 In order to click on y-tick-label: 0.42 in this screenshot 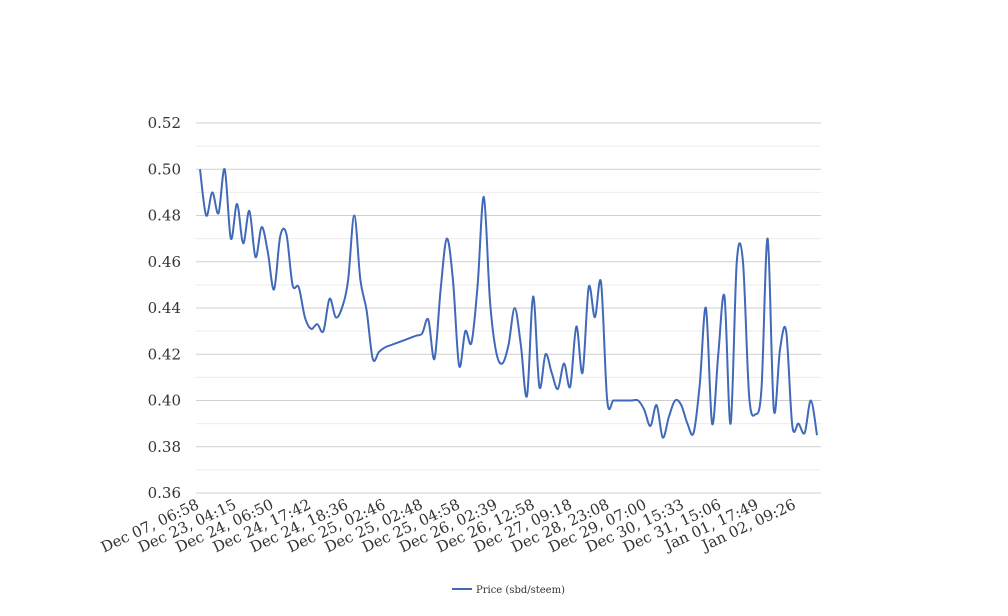, I will do `click(164, 354)`.